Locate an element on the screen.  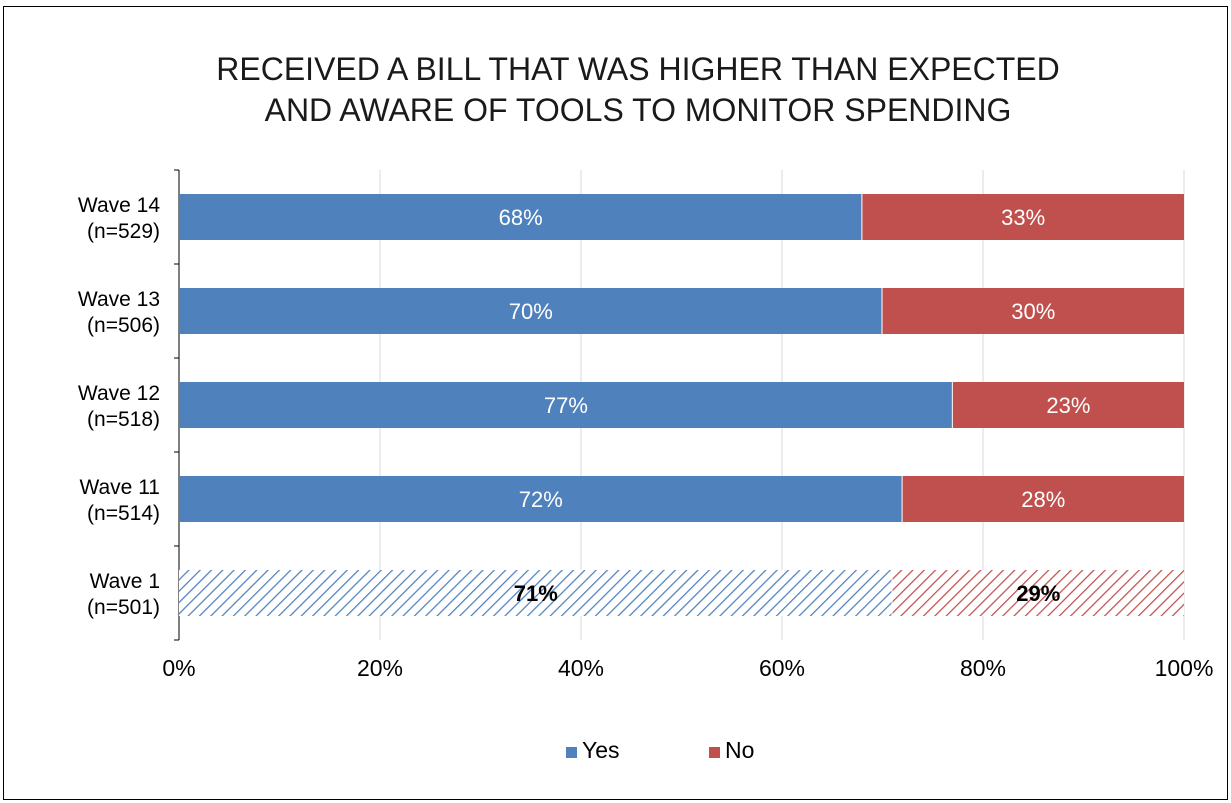
x-tick-label: 60% is located at coordinates (782, 668).